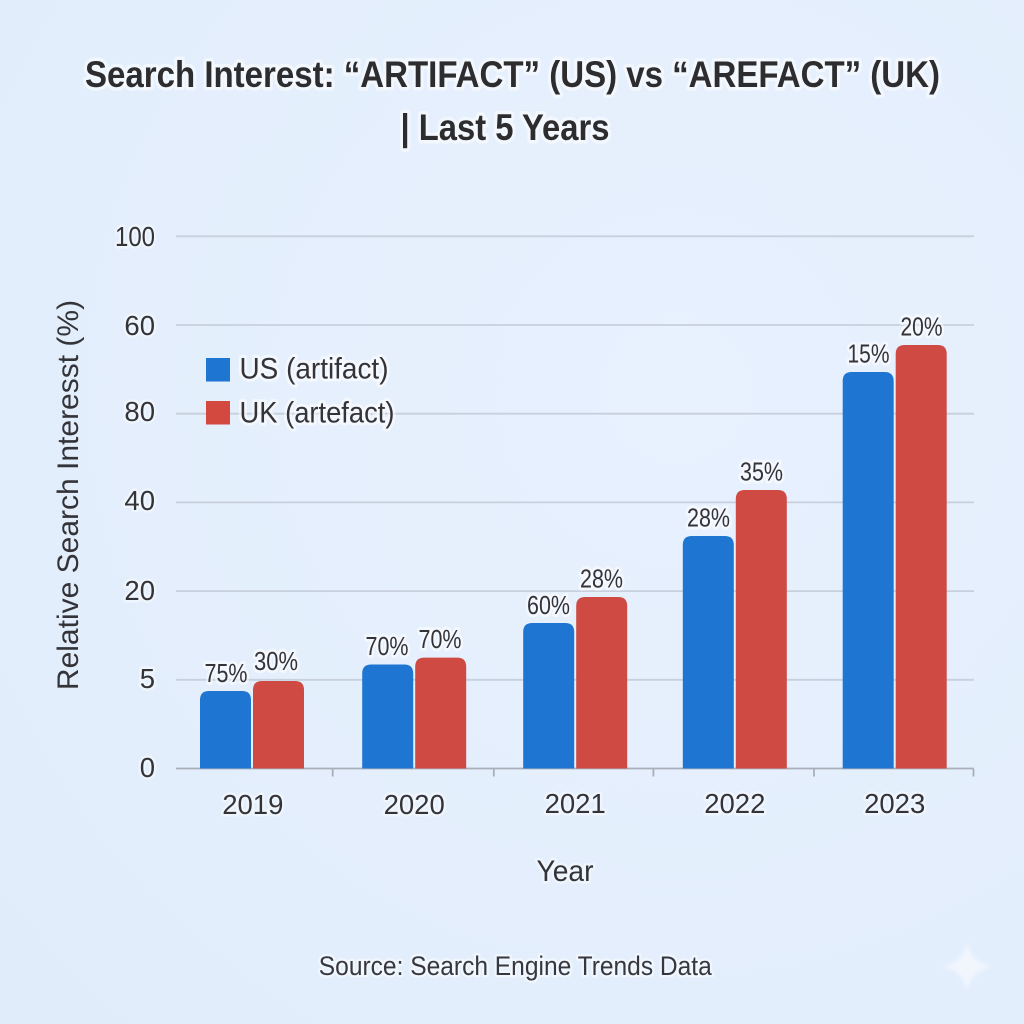  I want to click on svg-text: 2022, so click(734, 803).